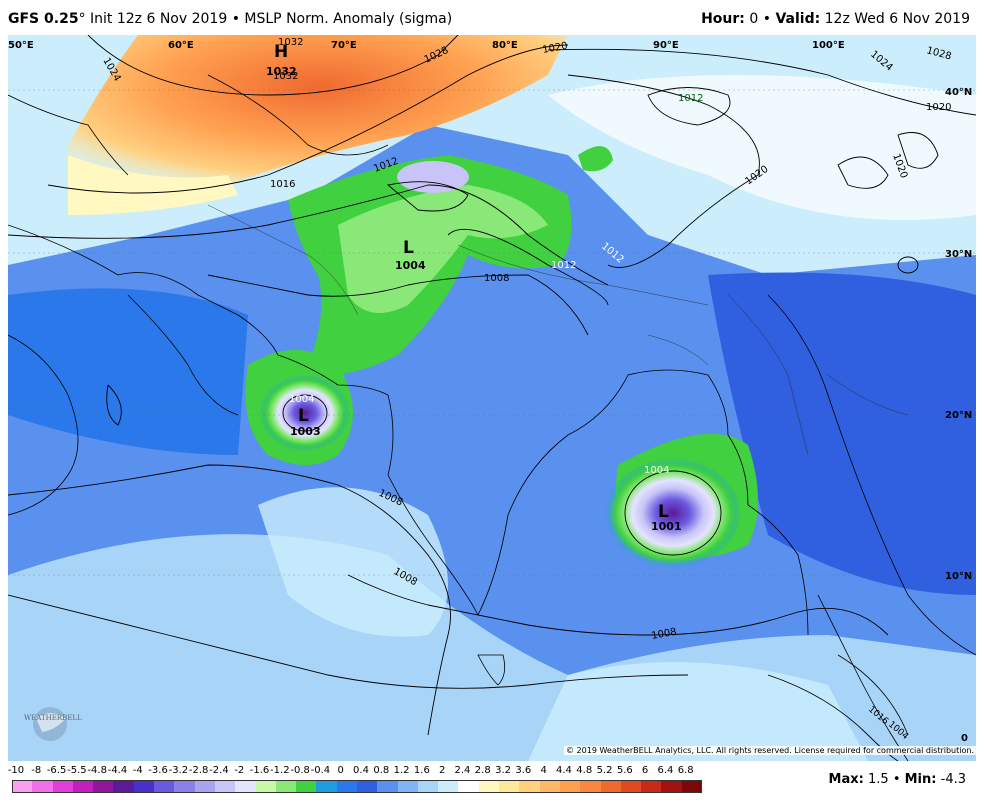  Describe the element at coordinates (953, 779) in the screenshot. I see `min-value: -4.3` at that location.